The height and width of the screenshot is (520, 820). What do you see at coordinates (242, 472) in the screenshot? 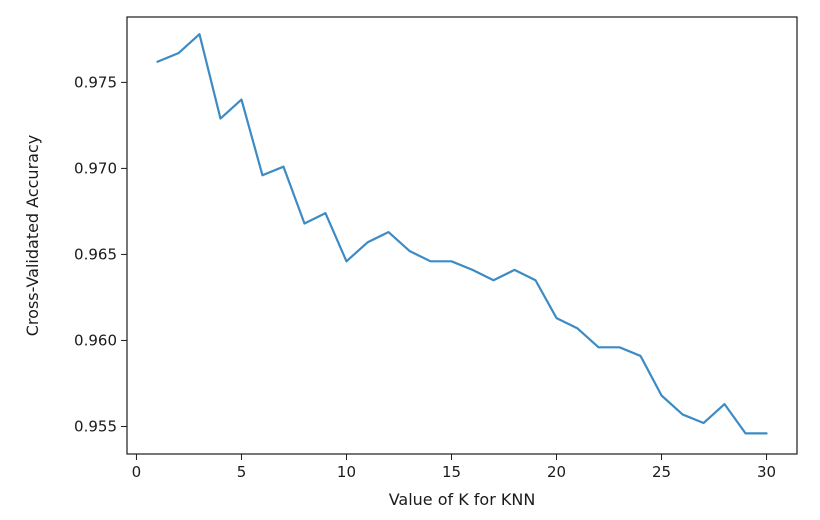
I see `x-tick-label: 5` at bounding box center [242, 472].